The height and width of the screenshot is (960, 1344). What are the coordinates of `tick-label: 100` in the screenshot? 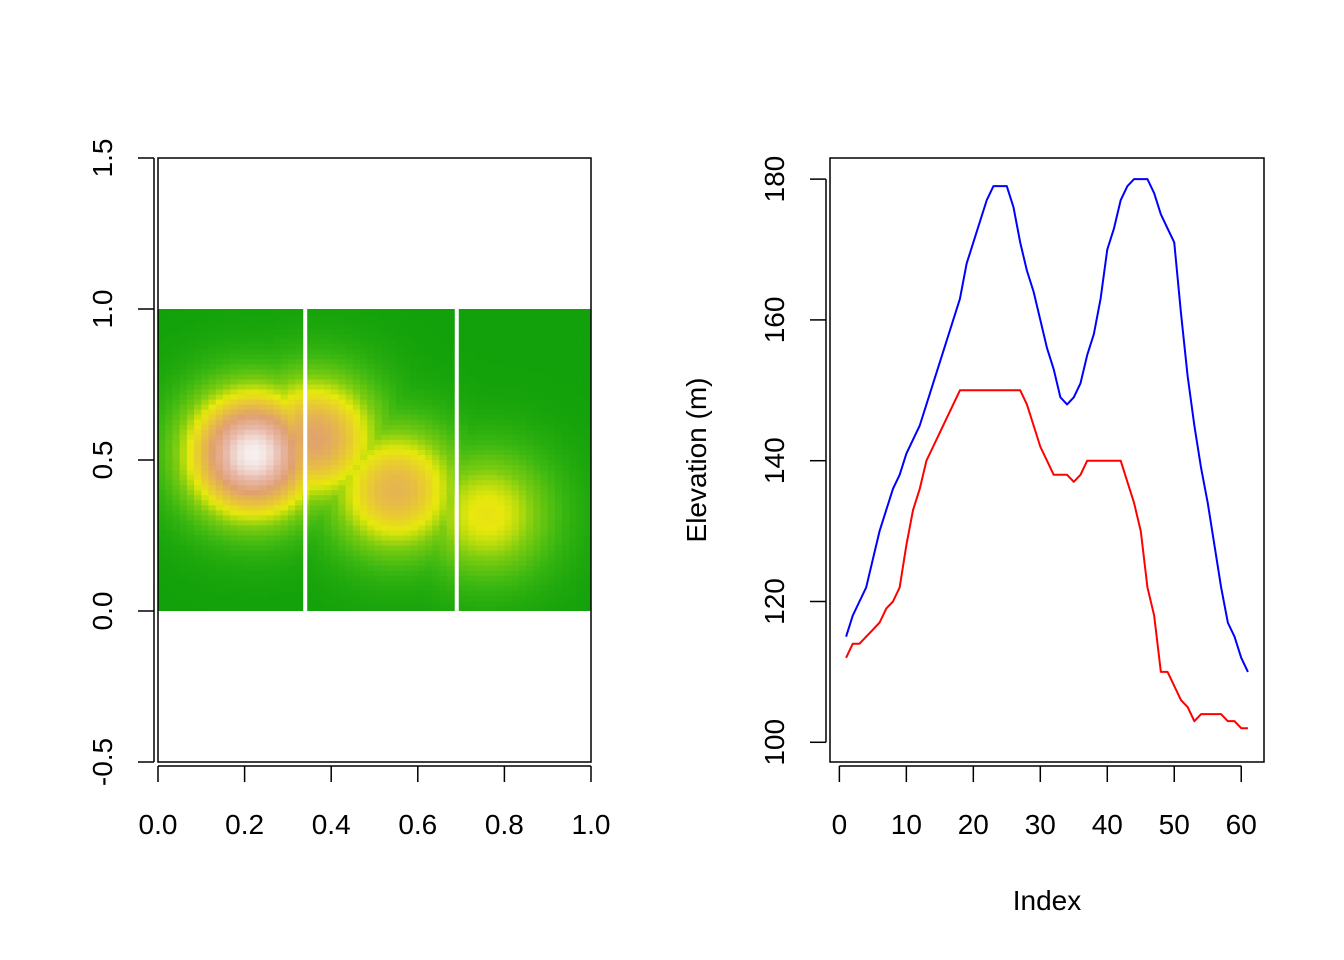 It's located at (774, 742).